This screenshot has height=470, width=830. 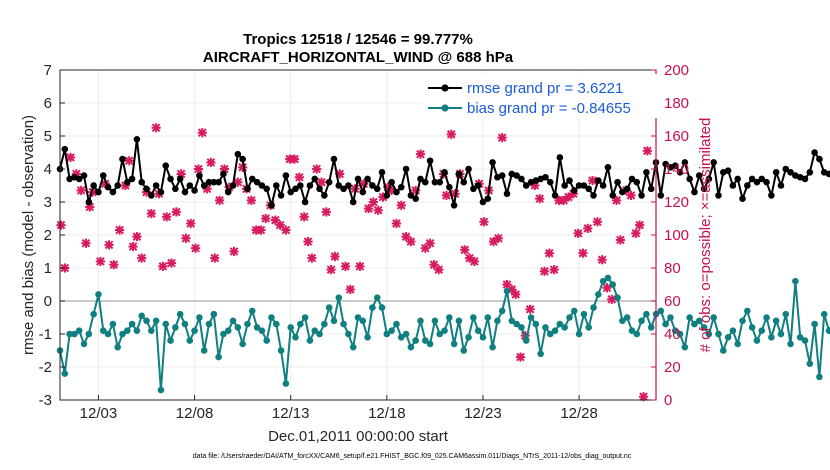 I want to click on right-y-tick-label: 60, so click(x=672, y=301).